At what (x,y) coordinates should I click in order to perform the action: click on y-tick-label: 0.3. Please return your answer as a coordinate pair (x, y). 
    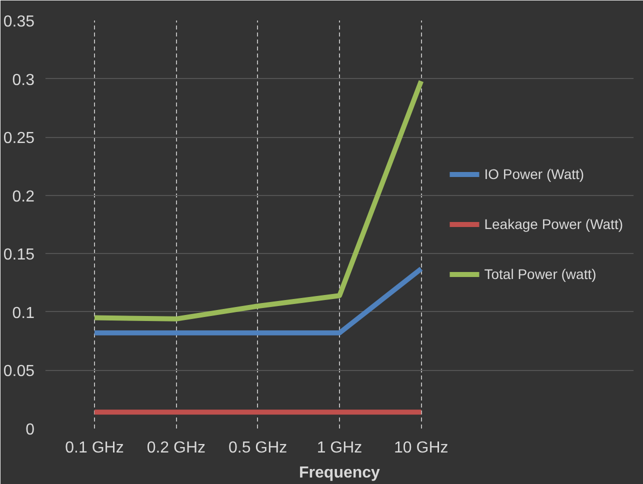
    Looking at the image, I should click on (23, 80).